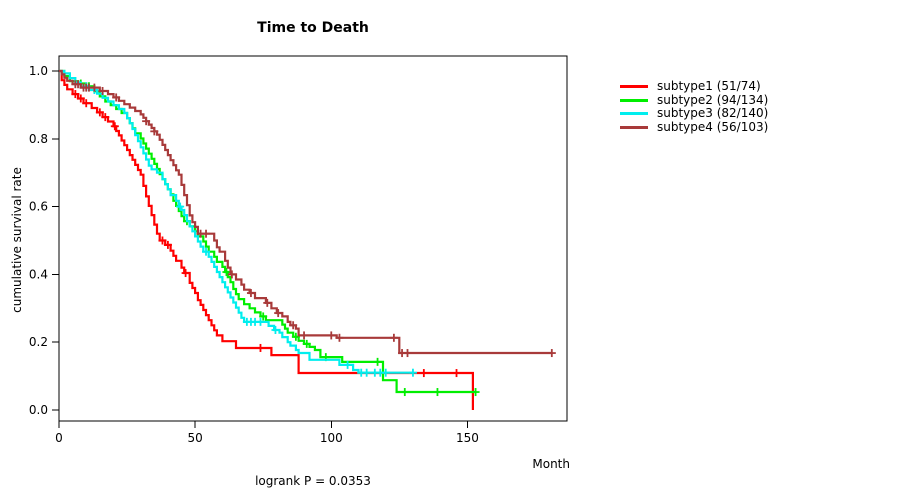  Describe the element at coordinates (194, 438) in the screenshot. I see `x-tick-label: 50` at that location.